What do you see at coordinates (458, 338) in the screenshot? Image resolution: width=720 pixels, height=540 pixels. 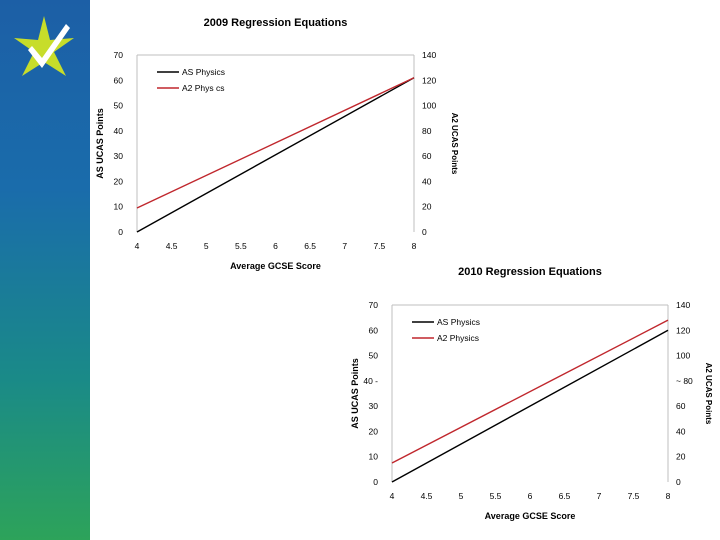 I see `legend-label: A2 Physics` at bounding box center [458, 338].